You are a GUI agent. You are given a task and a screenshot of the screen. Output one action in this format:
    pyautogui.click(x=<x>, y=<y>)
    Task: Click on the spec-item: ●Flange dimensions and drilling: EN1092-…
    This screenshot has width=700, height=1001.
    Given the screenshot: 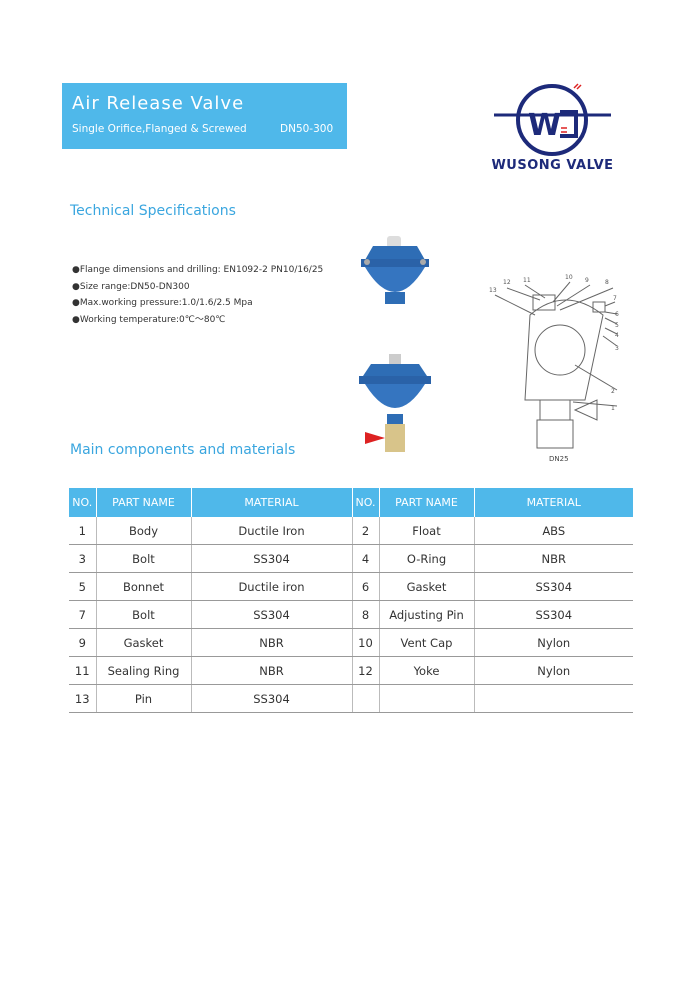 What is the action you would take?
    pyautogui.click(x=198, y=270)
    